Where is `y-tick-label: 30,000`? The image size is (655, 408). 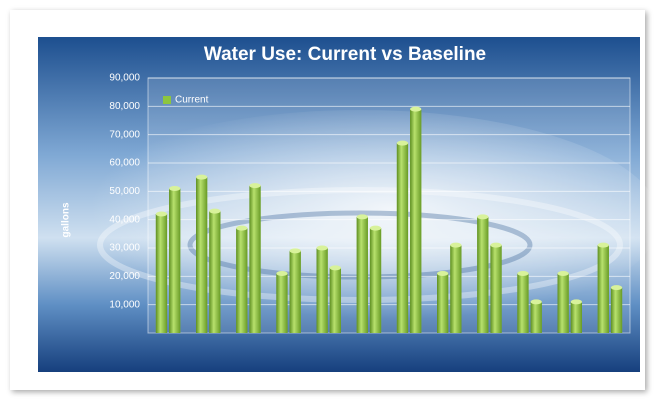
y-tick-label: 30,000 is located at coordinates (124, 248).